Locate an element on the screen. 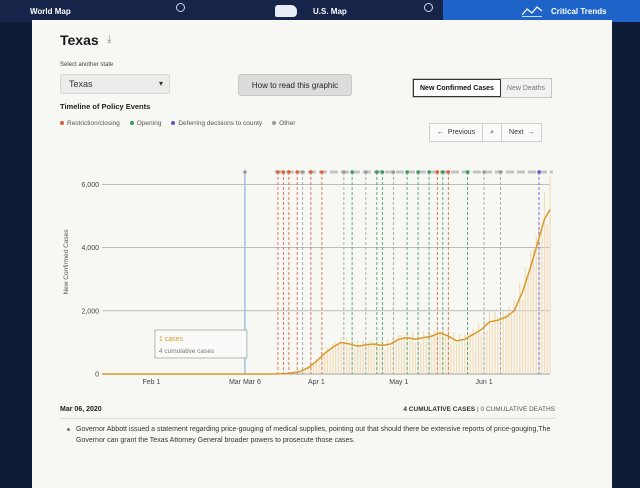 The width and height of the screenshot is (640, 488). legend-county: Deferring decisions to county is located at coordinates (216, 123).